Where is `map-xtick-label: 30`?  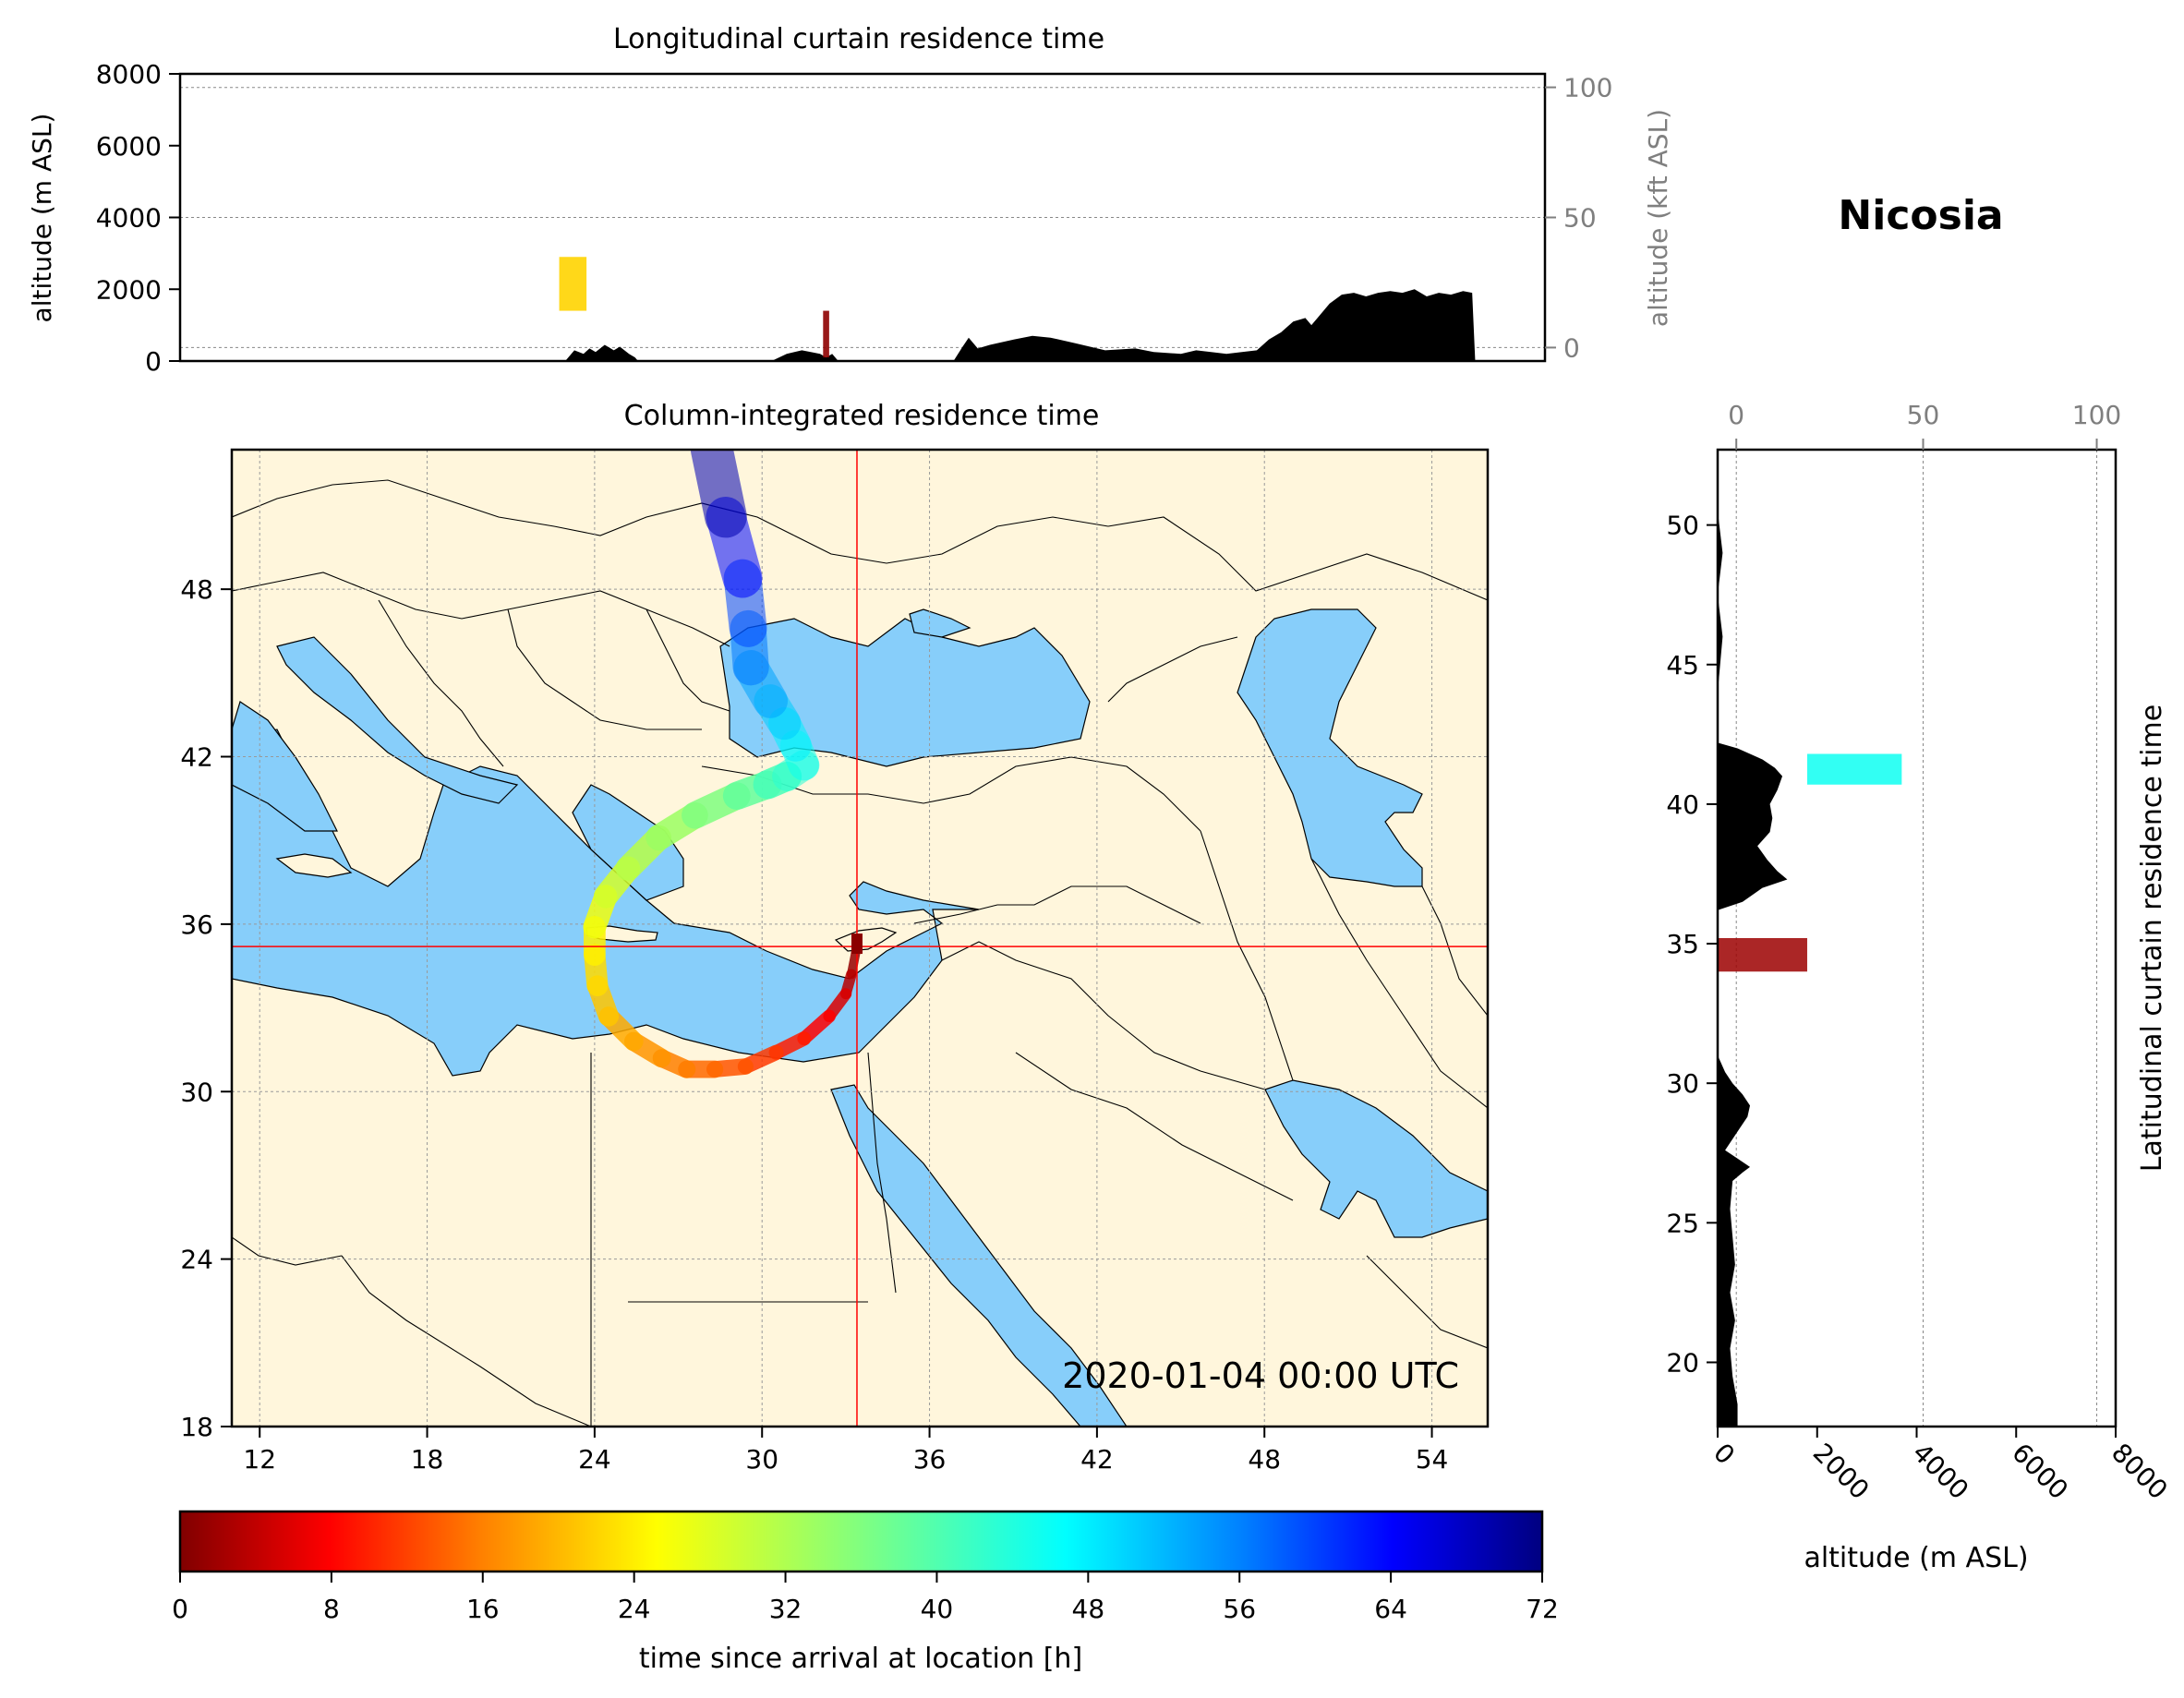
map-xtick-label: 30 is located at coordinates (761, 1459).